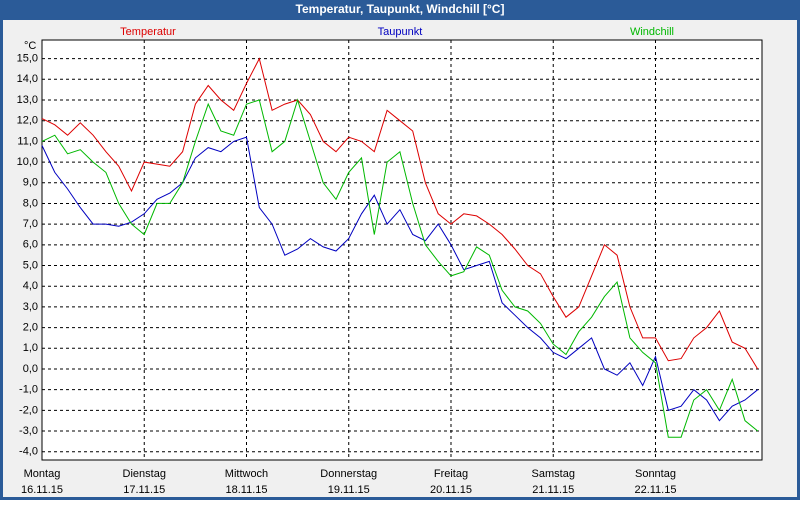  What do you see at coordinates (30, 286) in the screenshot?
I see `y-tick-label: 4,0` at bounding box center [30, 286].